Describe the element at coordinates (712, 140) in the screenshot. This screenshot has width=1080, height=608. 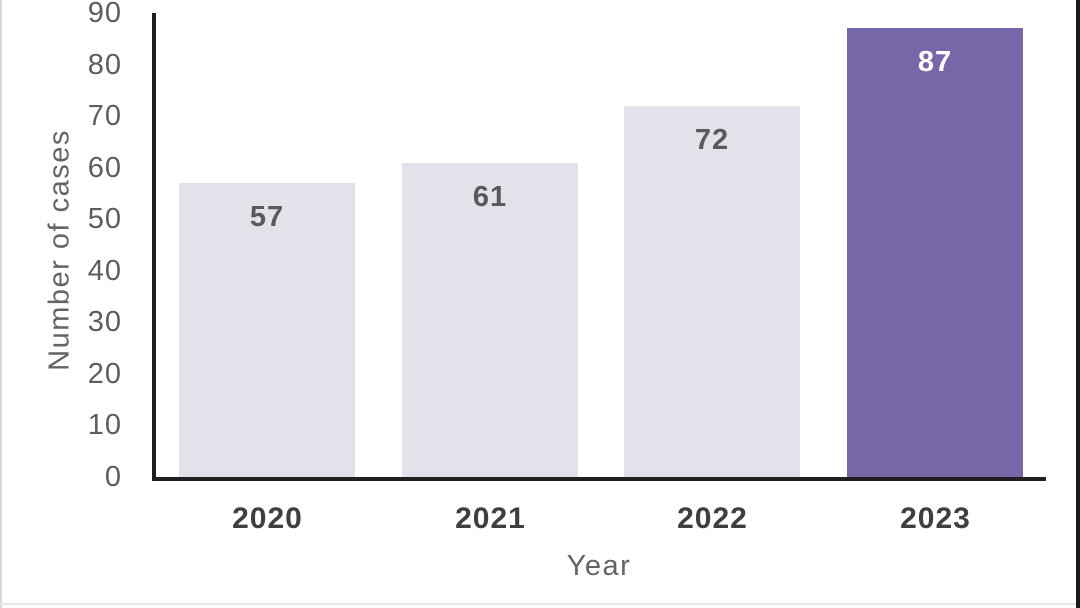
I see `bar-value-label-2022: 72` at that location.